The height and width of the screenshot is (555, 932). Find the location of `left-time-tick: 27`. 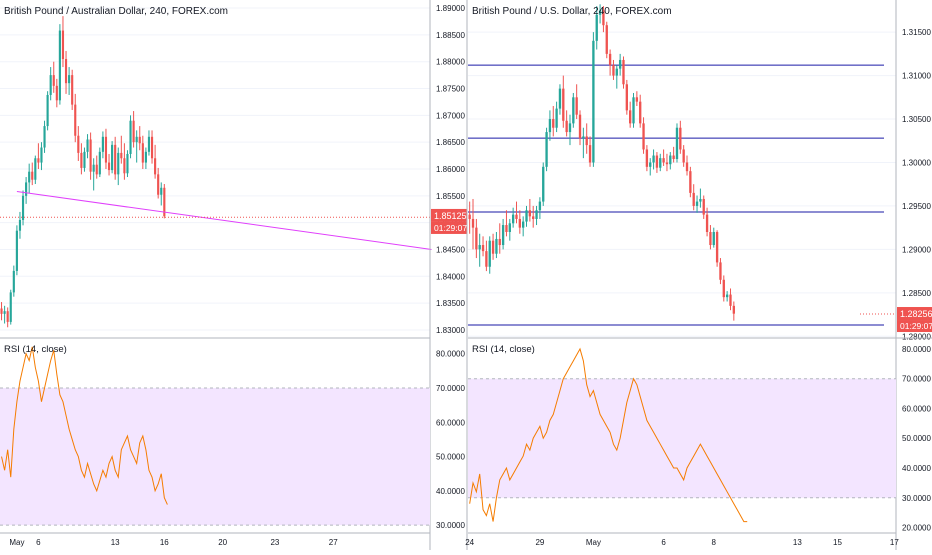

left-time-tick: 27 is located at coordinates (333, 542).